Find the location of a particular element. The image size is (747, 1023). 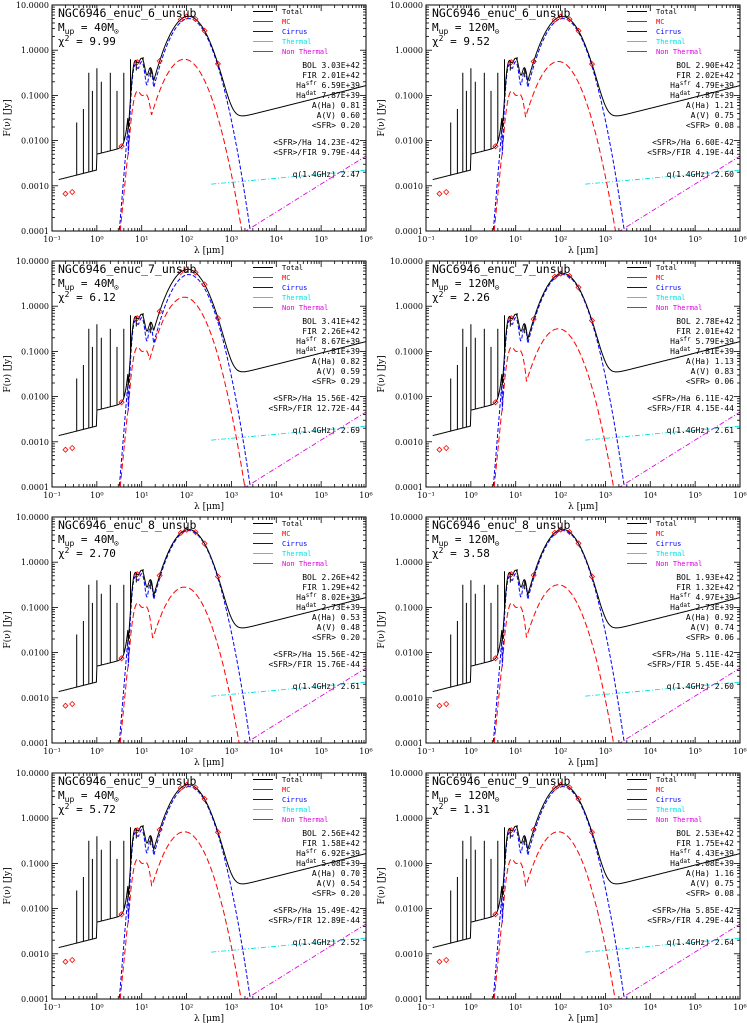

legend-label: MC is located at coordinates (286, 790).